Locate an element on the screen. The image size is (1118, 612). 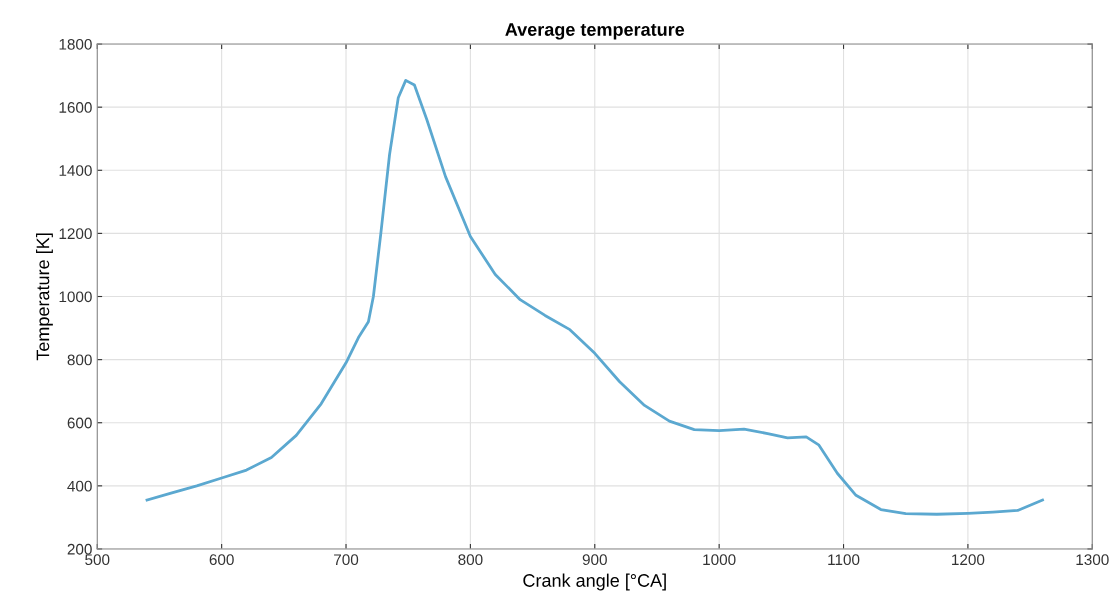
x-axis-title: Crank angle [°CA] is located at coordinates (594, 582).